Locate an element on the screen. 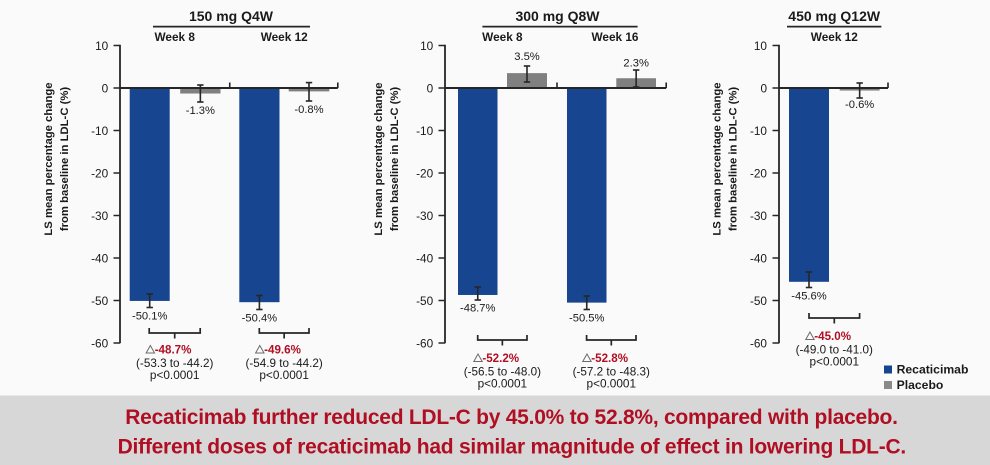 This screenshot has width=990, height=465. svg-text: -0.6% is located at coordinates (859, 105).